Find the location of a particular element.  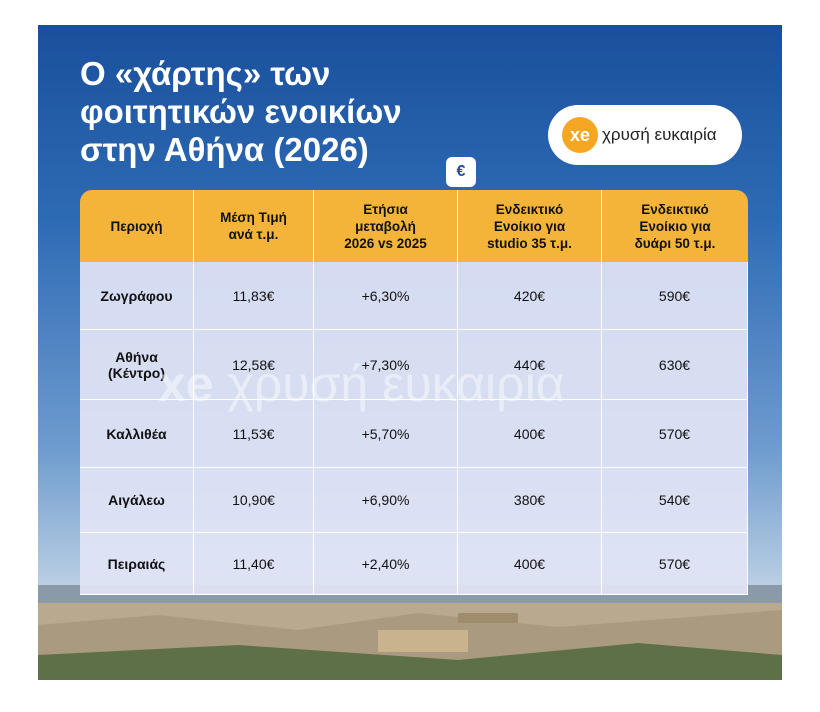

header-cell: Ενδεικτικό Ενοίκιο για studio 35 τ.μ. is located at coordinates (530, 226).